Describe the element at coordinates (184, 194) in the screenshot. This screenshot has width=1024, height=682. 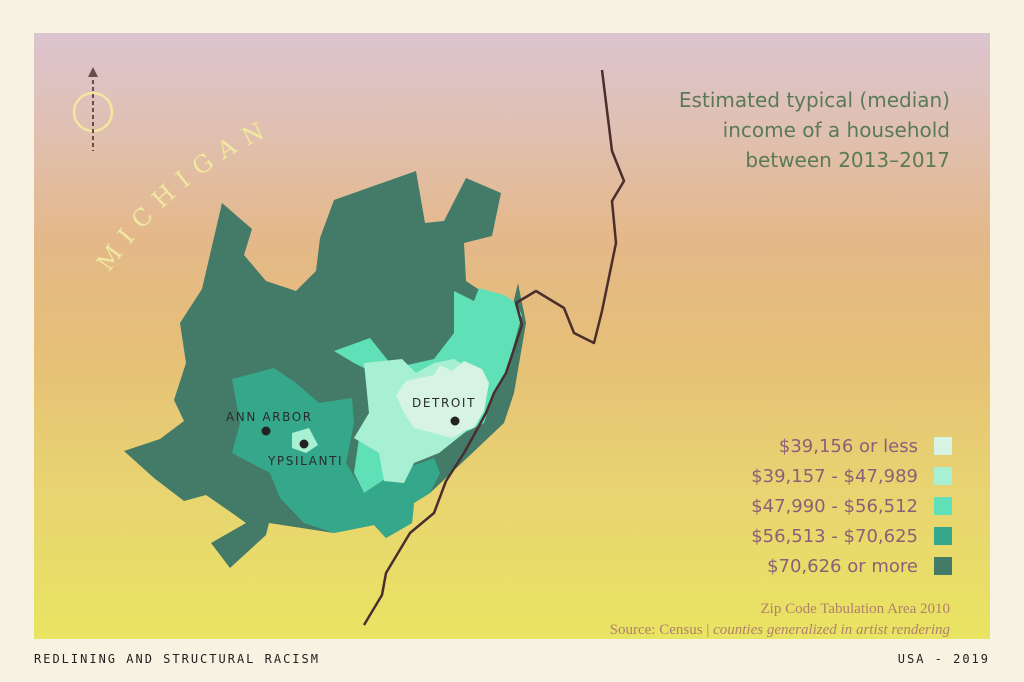
I see `state-label: MICHIGAN` at that location.